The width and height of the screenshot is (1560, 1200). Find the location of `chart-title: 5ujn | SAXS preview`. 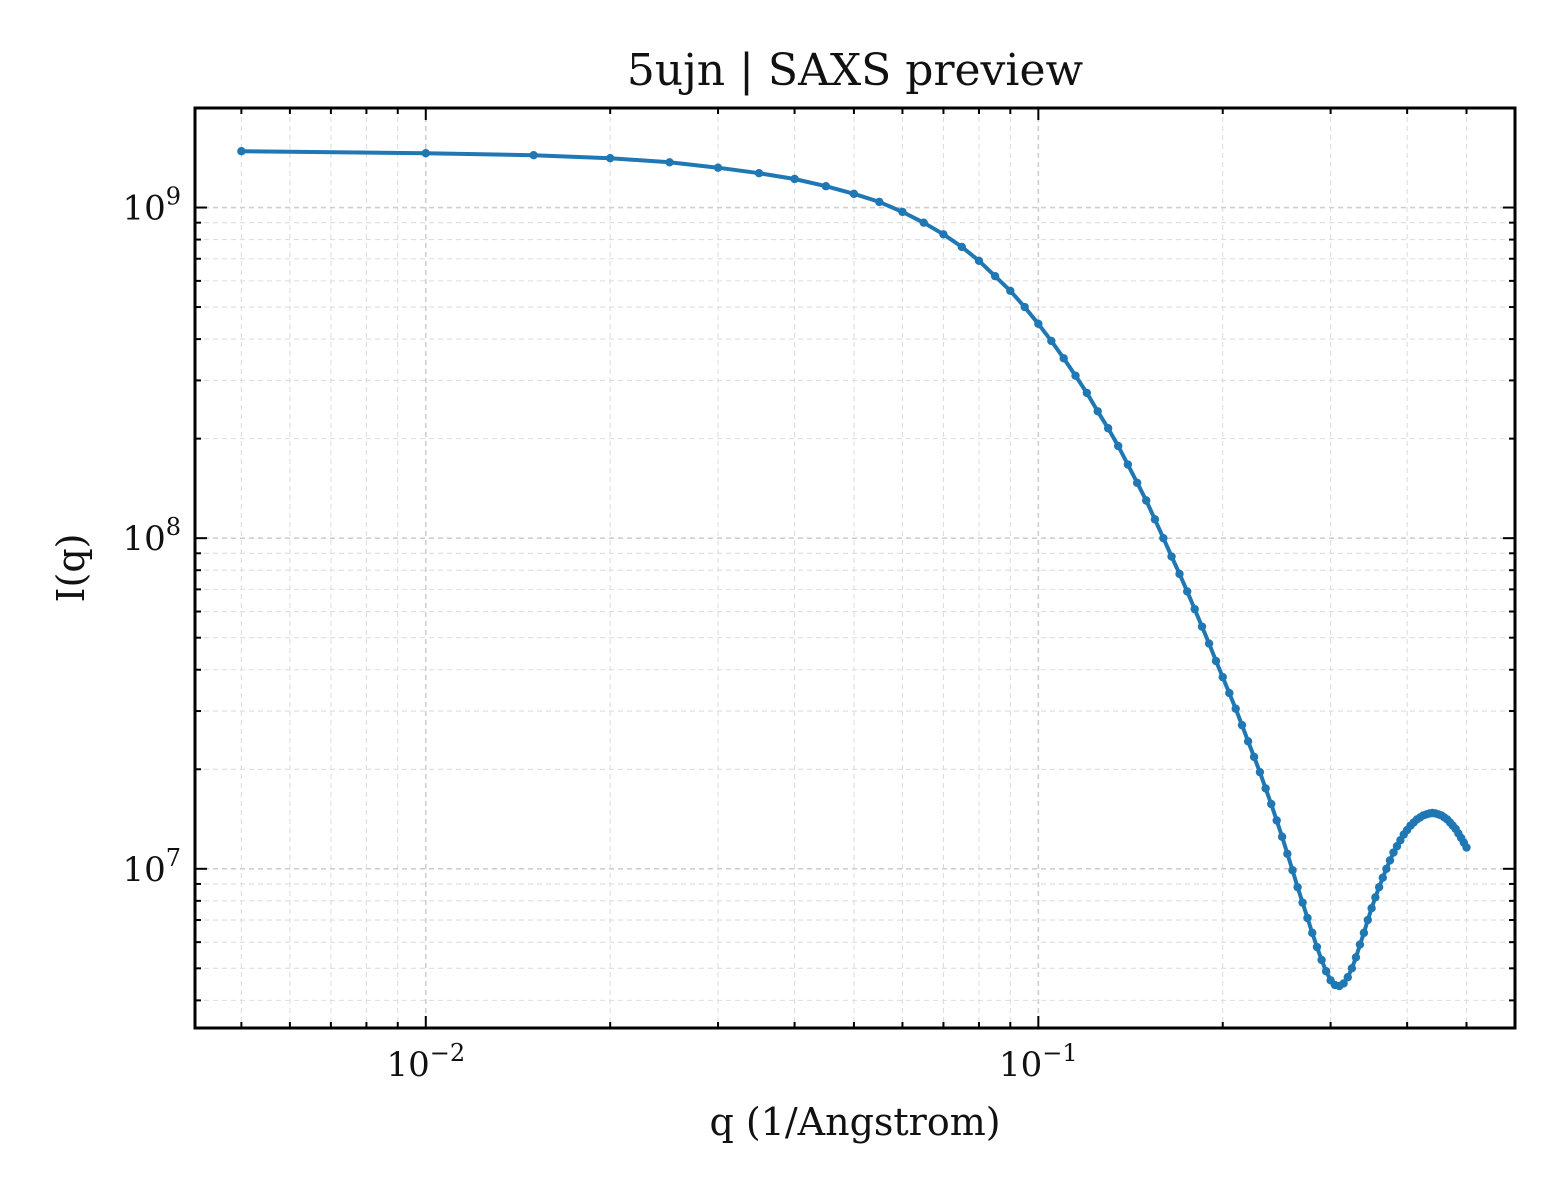

chart-title: 5ujn | SAXS preview is located at coordinates (855, 70).